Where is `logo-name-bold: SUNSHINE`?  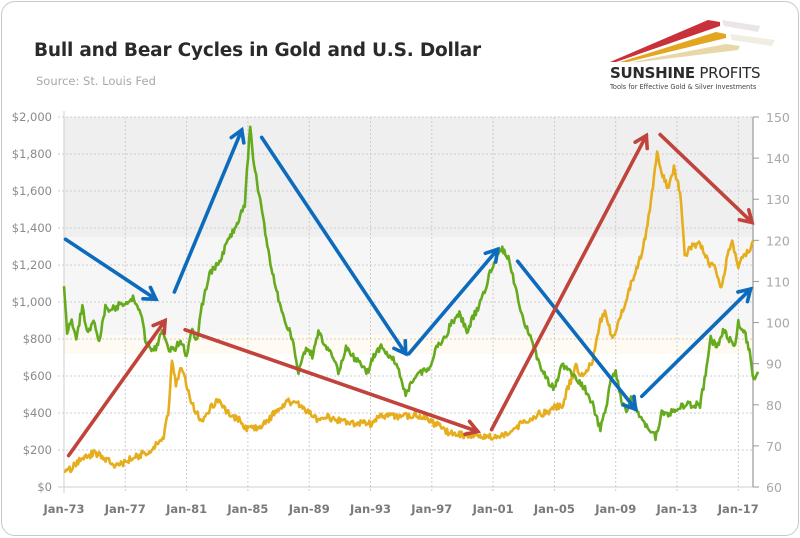
logo-name-bold: SUNSHINE is located at coordinates (652, 73).